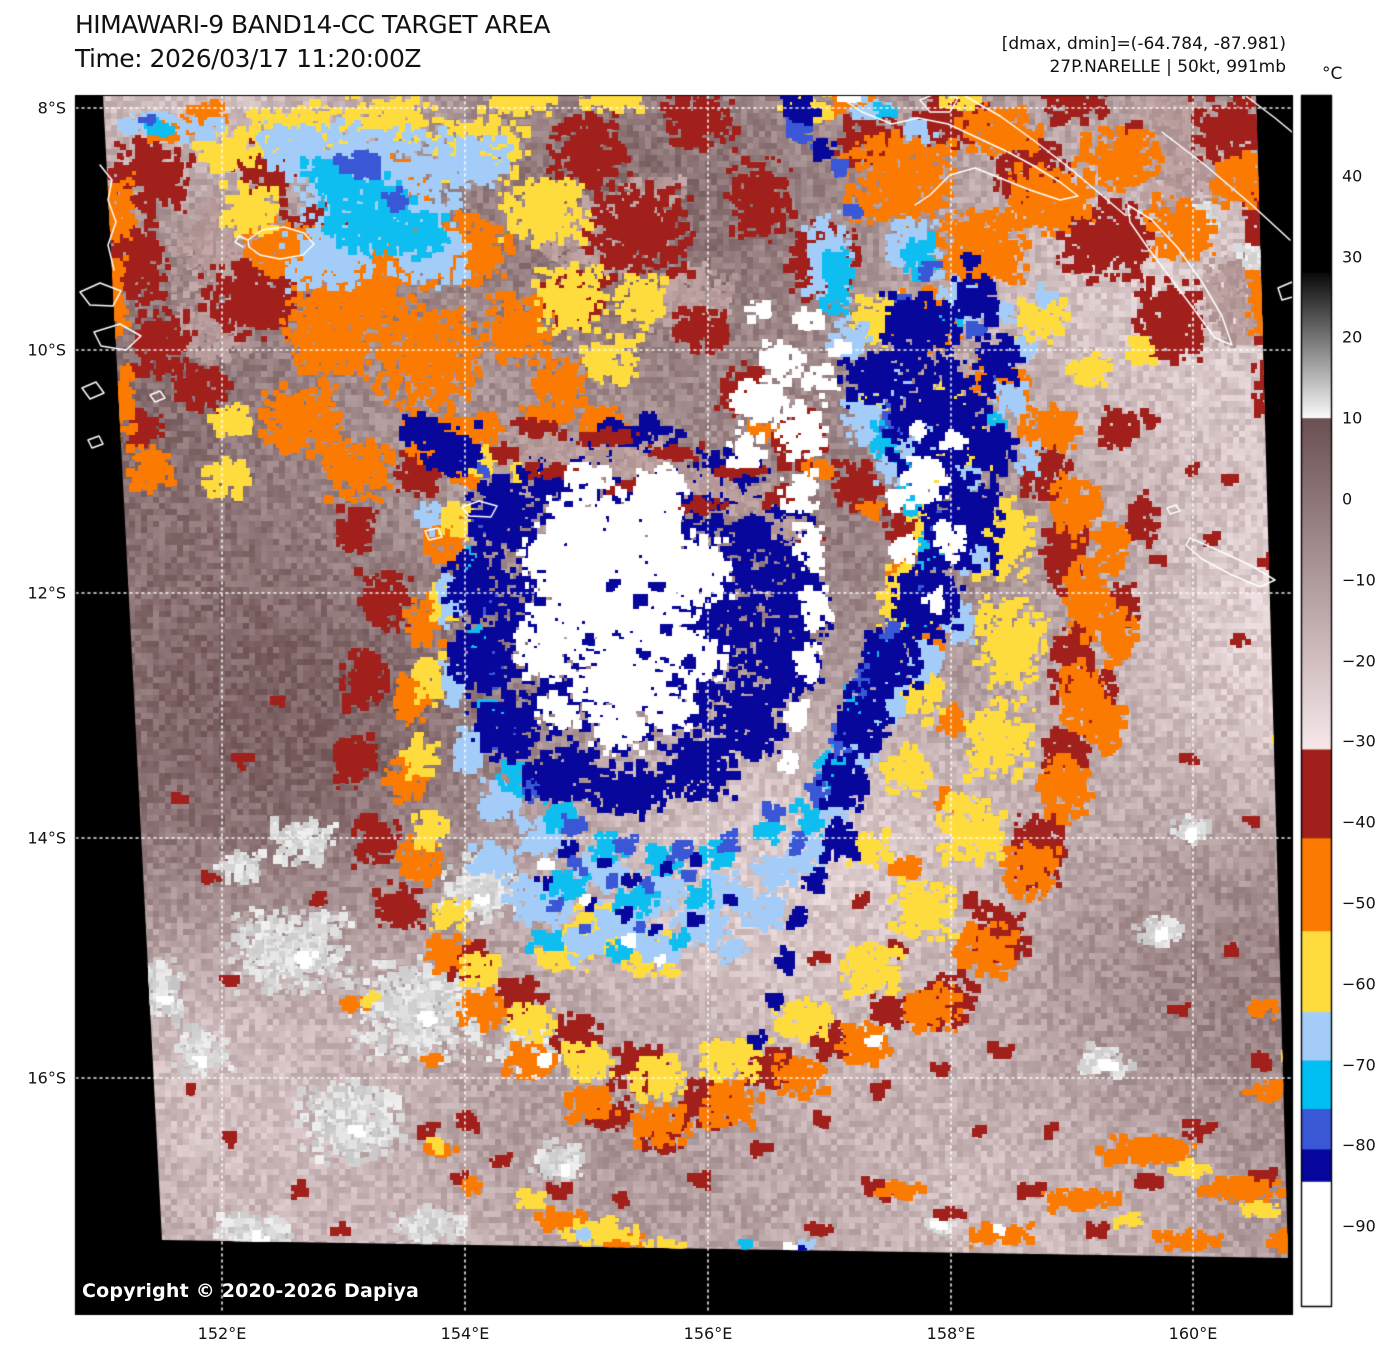 The width and height of the screenshot is (1388, 1359). What do you see at coordinates (1352, 337) in the screenshot?
I see `colorbar-tick-label: 20` at bounding box center [1352, 337].